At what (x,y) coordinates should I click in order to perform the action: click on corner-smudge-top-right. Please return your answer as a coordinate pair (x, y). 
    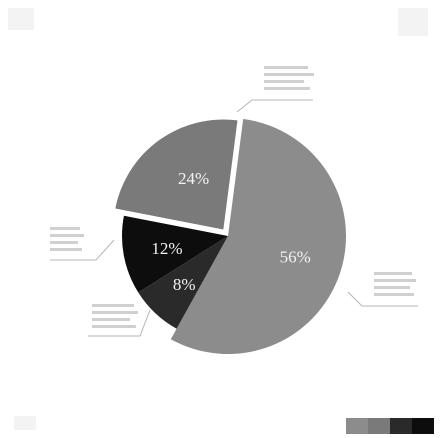
    Looking at the image, I should click on (413, 22).